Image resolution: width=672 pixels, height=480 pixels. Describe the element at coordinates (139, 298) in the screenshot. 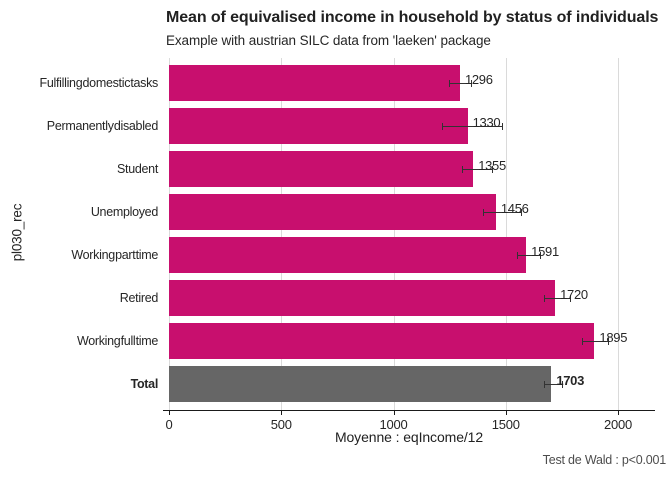

I see `category-label-retired: Retired` at that location.